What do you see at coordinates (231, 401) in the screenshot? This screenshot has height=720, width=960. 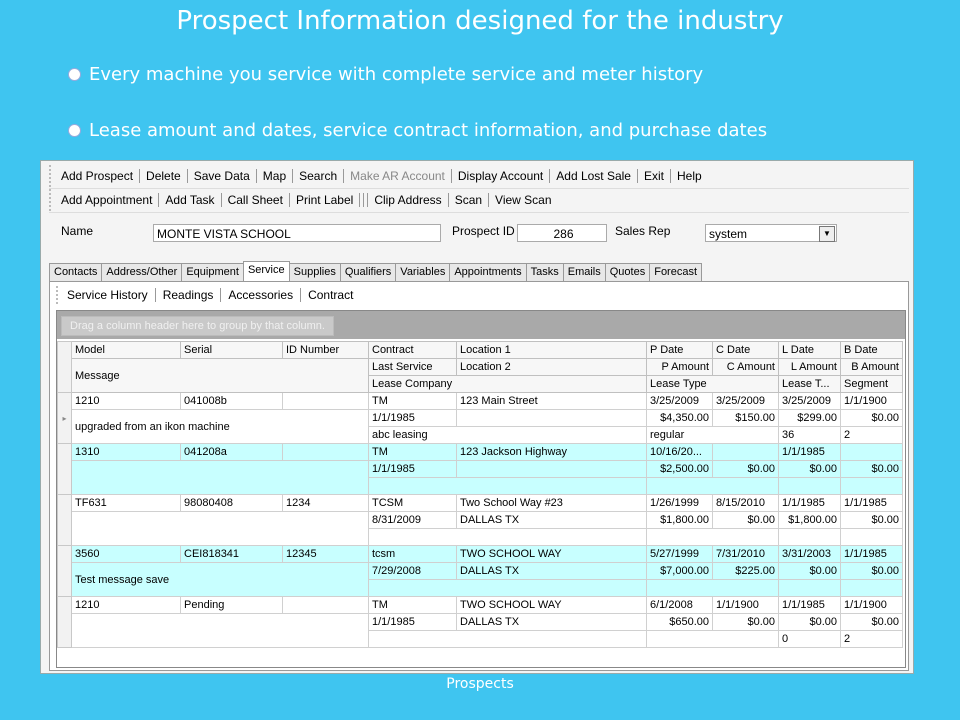 I see `cell-serial: 041008b` at bounding box center [231, 401].